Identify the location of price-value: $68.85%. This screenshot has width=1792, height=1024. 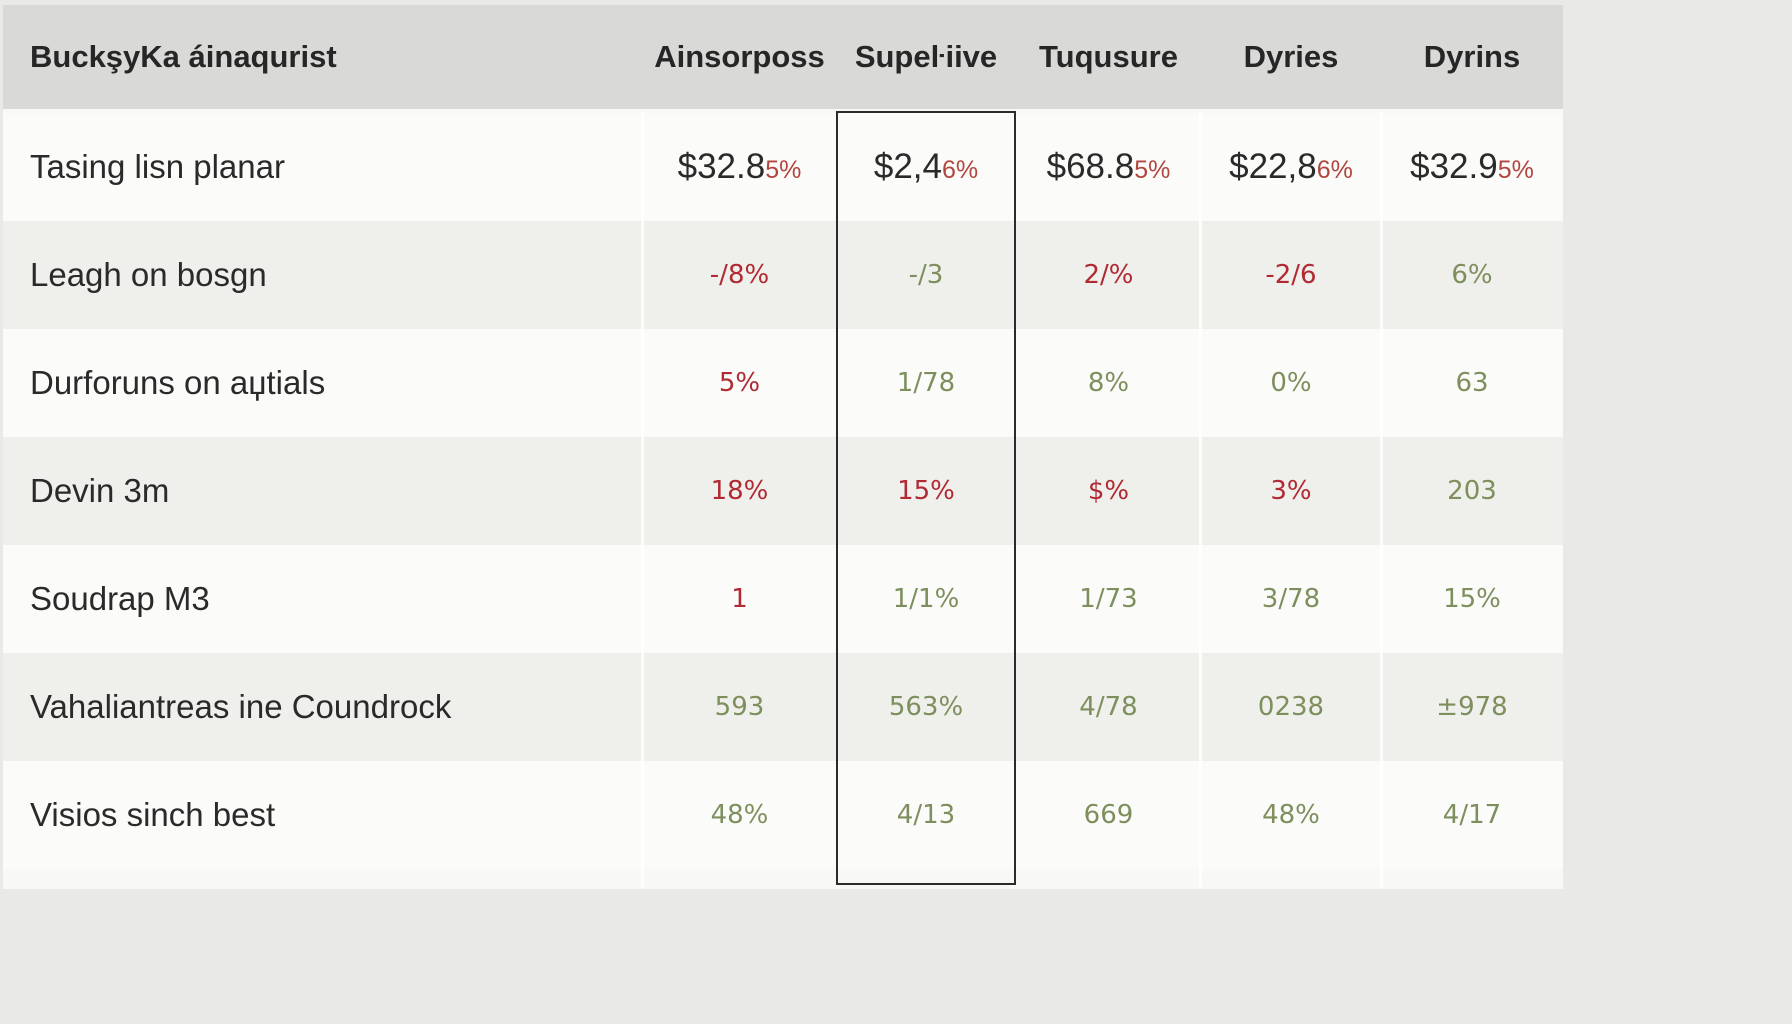
(1109, 167).